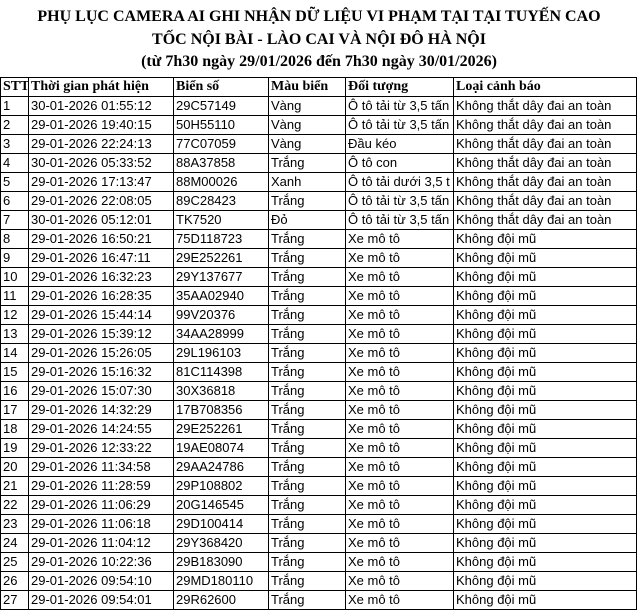  I want to click on table-cell: 35AA02940, so click(221, 296).